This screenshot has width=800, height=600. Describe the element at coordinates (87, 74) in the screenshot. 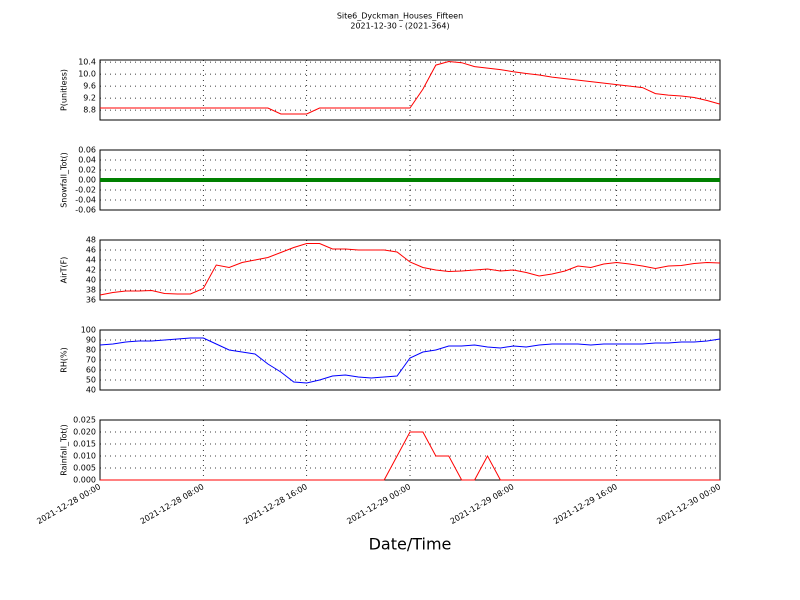

I see `y-tick-label: 10.0` at that location.